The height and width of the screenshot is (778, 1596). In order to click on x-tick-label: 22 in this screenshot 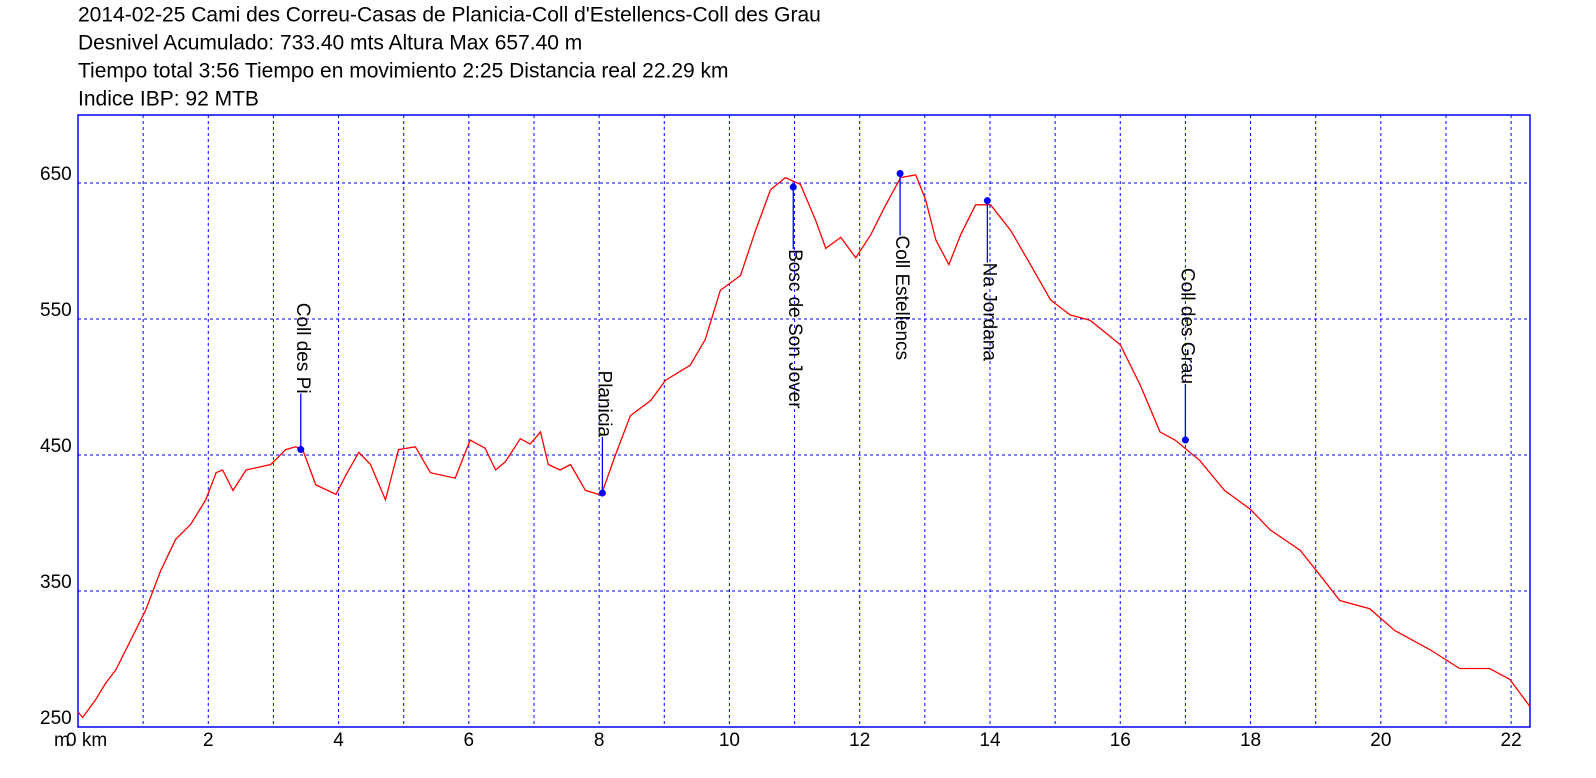, I will do `click(1511, 740)`.